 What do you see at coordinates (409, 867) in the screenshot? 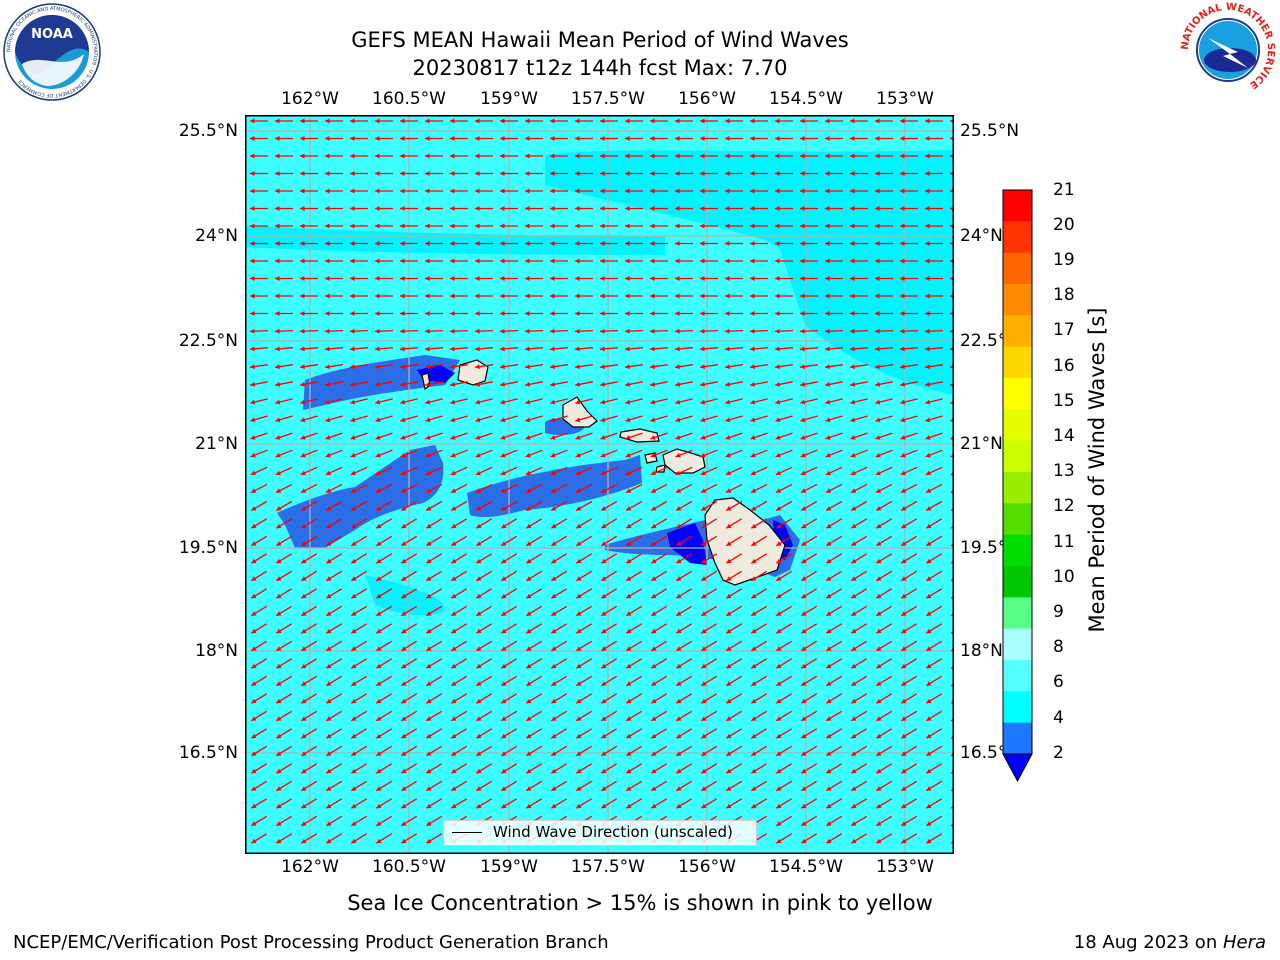
I see `lon-tick-bottom: 160.5°W` at bounding box center [409, 867].